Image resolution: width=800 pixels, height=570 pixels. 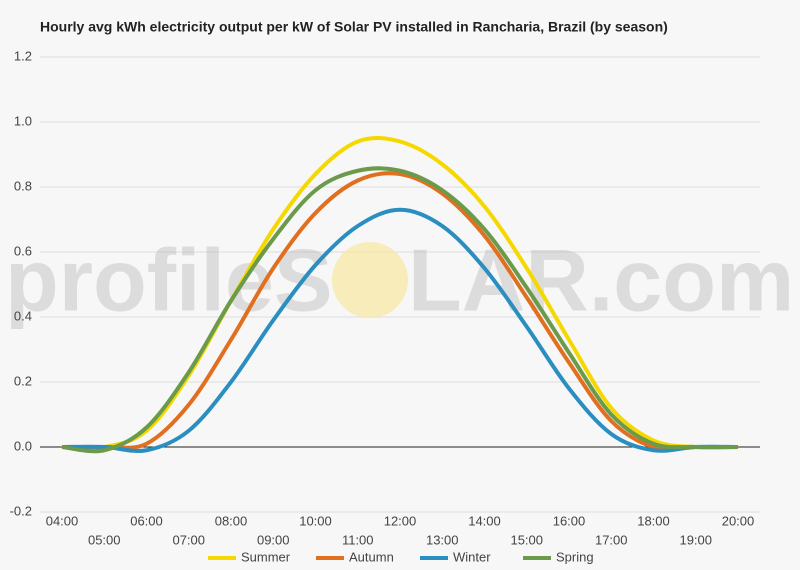 I want to click on legend-label: Spring, so click(x=575, y=556).